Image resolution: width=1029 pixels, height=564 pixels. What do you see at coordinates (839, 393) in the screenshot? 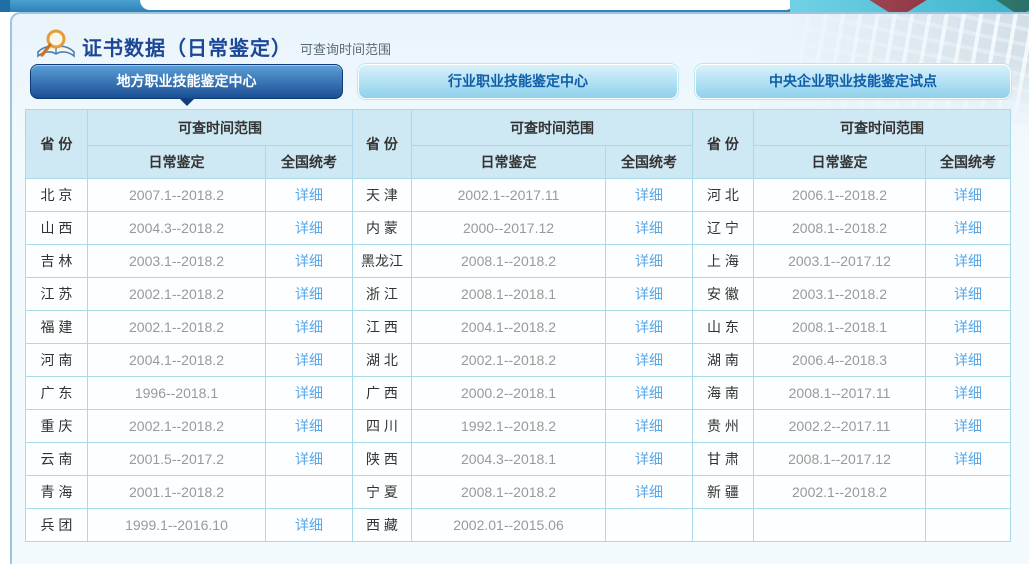
I see `date-range-cell: 2008.1--2017.11` at bounding box center [839, 393].